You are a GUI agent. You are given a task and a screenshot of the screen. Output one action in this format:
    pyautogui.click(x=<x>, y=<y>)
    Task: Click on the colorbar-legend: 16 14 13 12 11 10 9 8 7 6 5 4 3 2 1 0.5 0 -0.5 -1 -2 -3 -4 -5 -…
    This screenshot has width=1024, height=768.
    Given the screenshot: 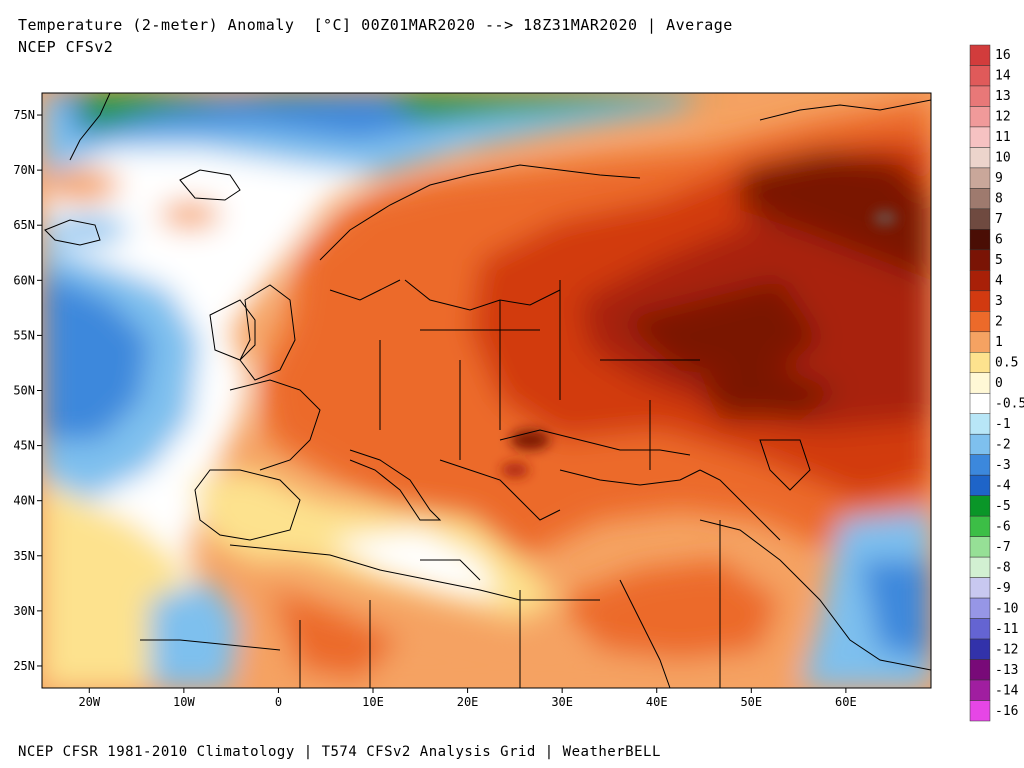 What is the action you would take?
    pyautogui.click(x=996, y=383)
    